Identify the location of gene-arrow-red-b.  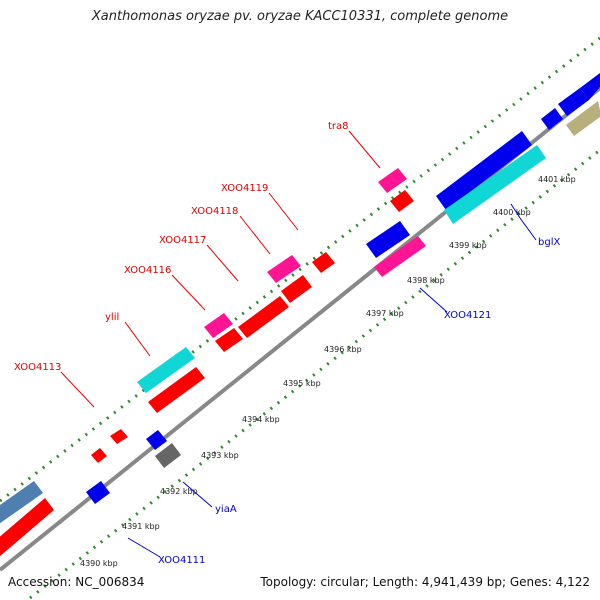
(176, 390).